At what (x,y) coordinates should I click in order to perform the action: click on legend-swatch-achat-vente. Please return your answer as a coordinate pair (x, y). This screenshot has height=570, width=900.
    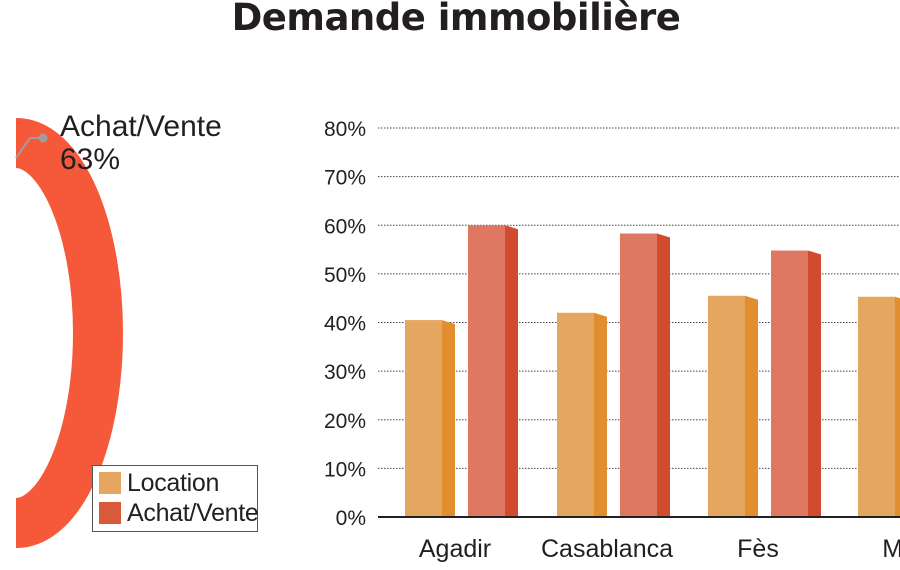
    Looking at the image, I should click on (110, 513).